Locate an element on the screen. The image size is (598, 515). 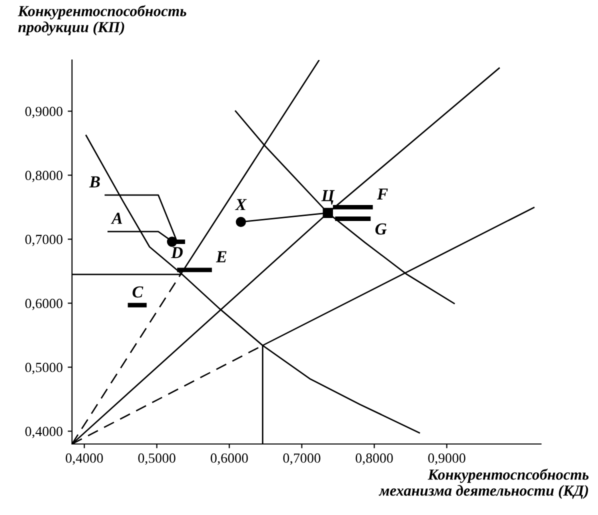
annotation: D is located at coordinates (176, 252).